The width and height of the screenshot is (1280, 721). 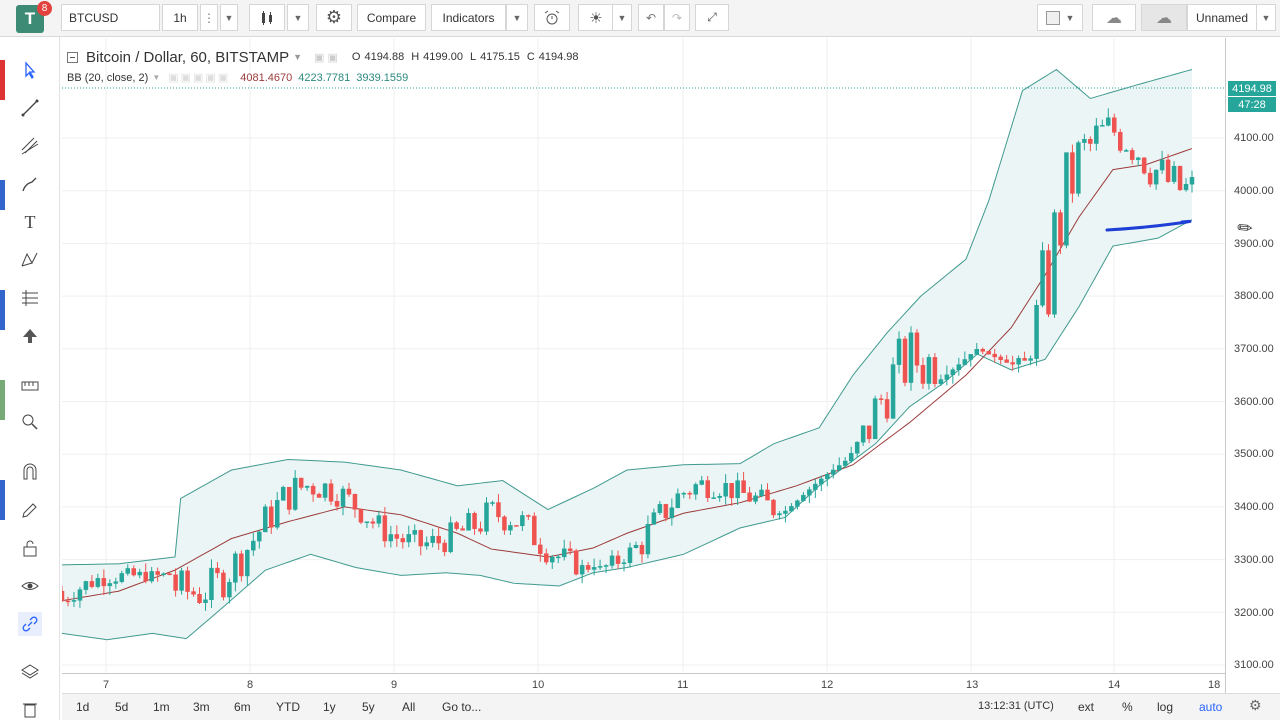 What do you see at coordinates (1016, 706) in the screenshot?
I see `utc-clock: 13:12:31 (UTC)` at bounding box center [1016, 706].